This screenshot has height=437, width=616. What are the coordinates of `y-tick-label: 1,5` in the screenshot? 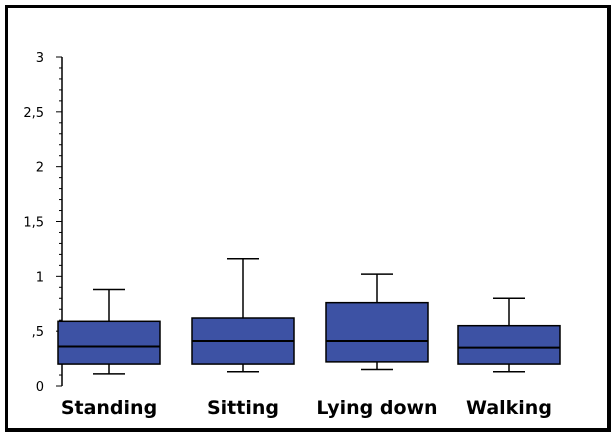 It's located at (33, 223).